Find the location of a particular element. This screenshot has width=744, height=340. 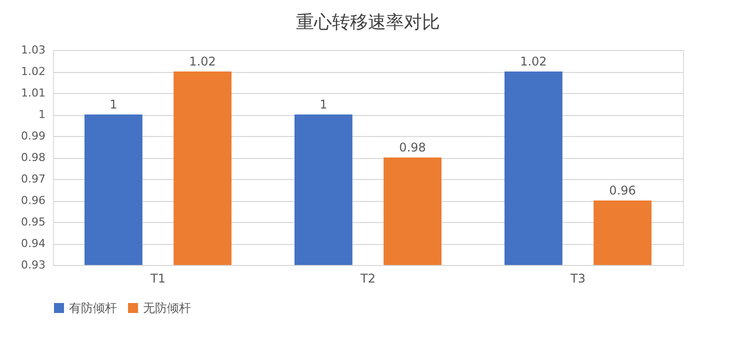

y-tick-label: 0.96 is located at coordinates (33, 200).